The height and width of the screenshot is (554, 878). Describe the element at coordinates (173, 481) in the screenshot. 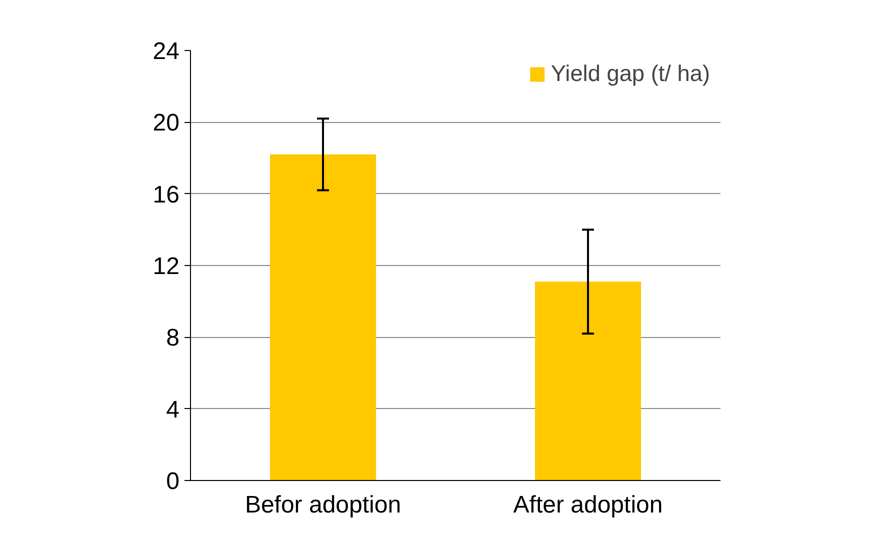

I see `y-tick-label: 0` at that location.